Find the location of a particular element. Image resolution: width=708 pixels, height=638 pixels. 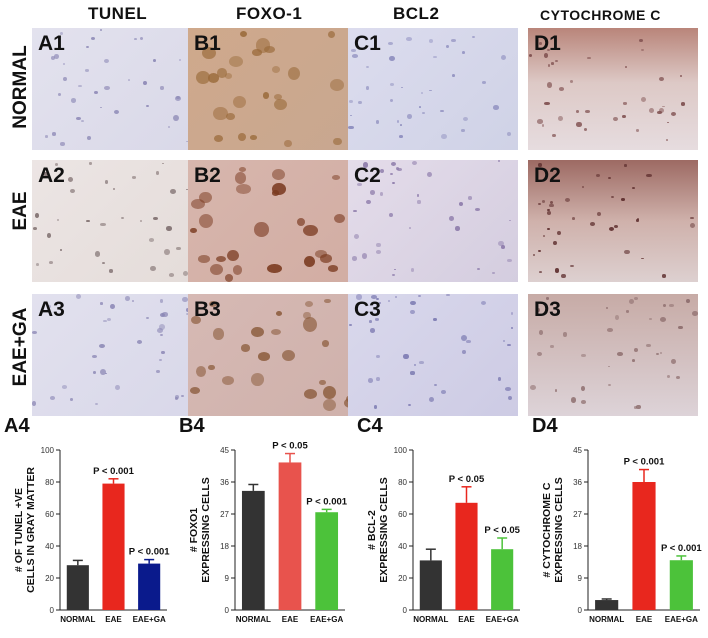

y-tick-label: 0 is located at coordinates (52, 610).